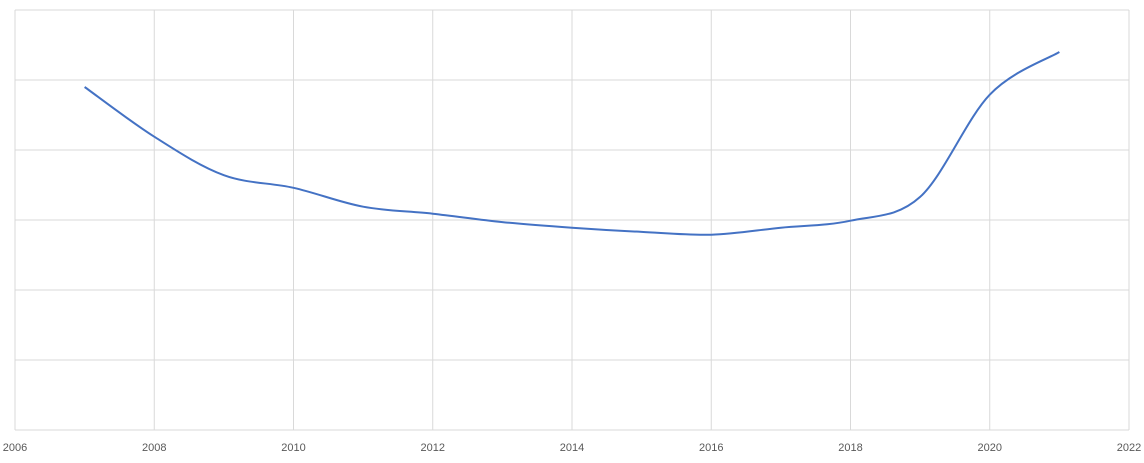 The width and height of the screenshot is (1144, 463). I want to click on x-tick-label: 2012, so click(433, 448).